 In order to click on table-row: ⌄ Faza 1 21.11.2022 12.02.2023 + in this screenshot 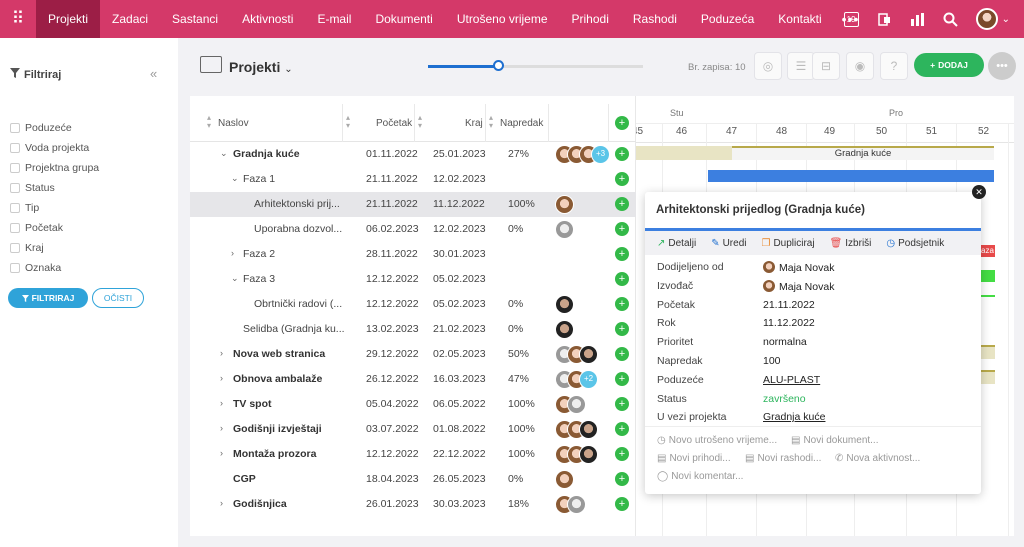, I will do `click(413, 179)`.